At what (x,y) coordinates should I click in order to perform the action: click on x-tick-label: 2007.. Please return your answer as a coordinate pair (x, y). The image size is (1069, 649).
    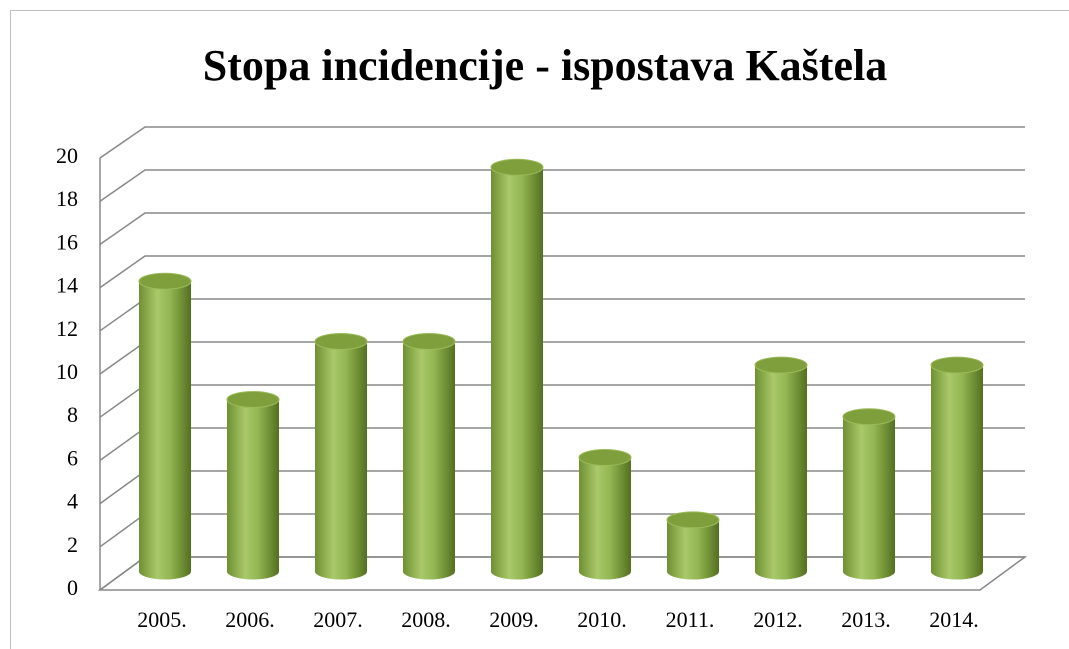
    Looking at the image, I should click on (338, 619).